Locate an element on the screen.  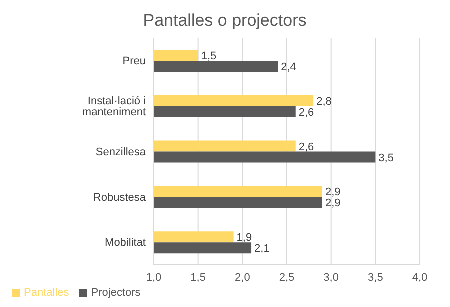
x-tick-label: 2,5 is located at coordinates (287, 278).